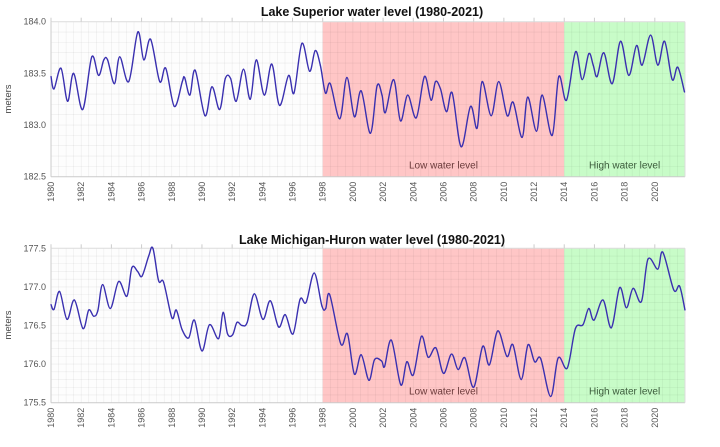 The height and width of the screenshot is (447, 720). What do you see at coordinates (353, 418) in the screenshot?
I see `x-tick-label: 2000` at bounding box center [353, 418].